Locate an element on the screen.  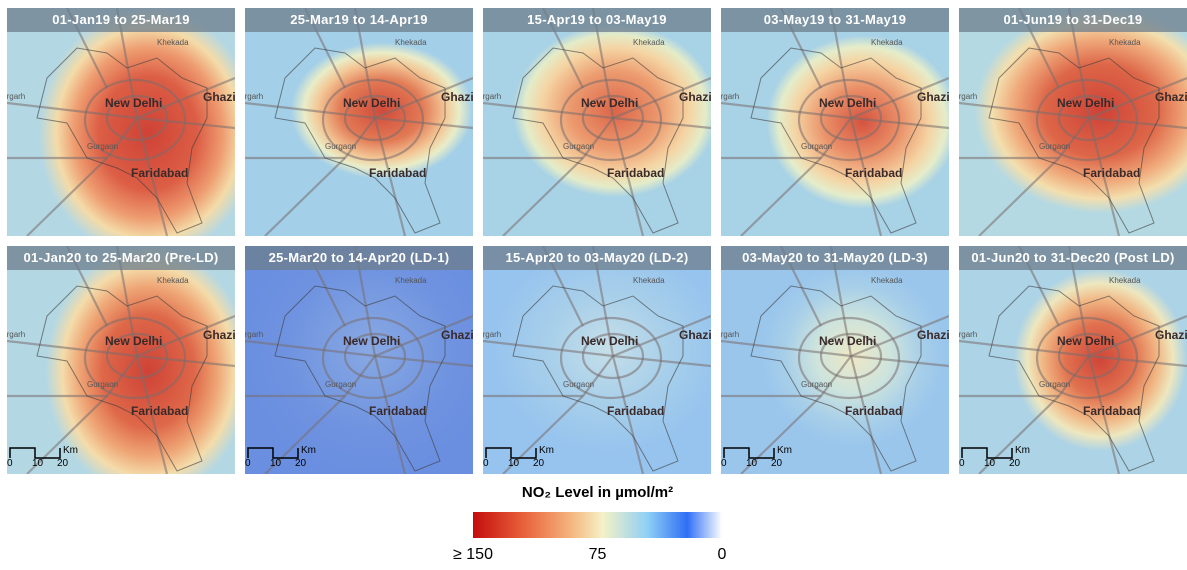
panel-title: 01-Jan20 to 25-Mar20 (Pre-LD) is located at coordinates (121, 258).